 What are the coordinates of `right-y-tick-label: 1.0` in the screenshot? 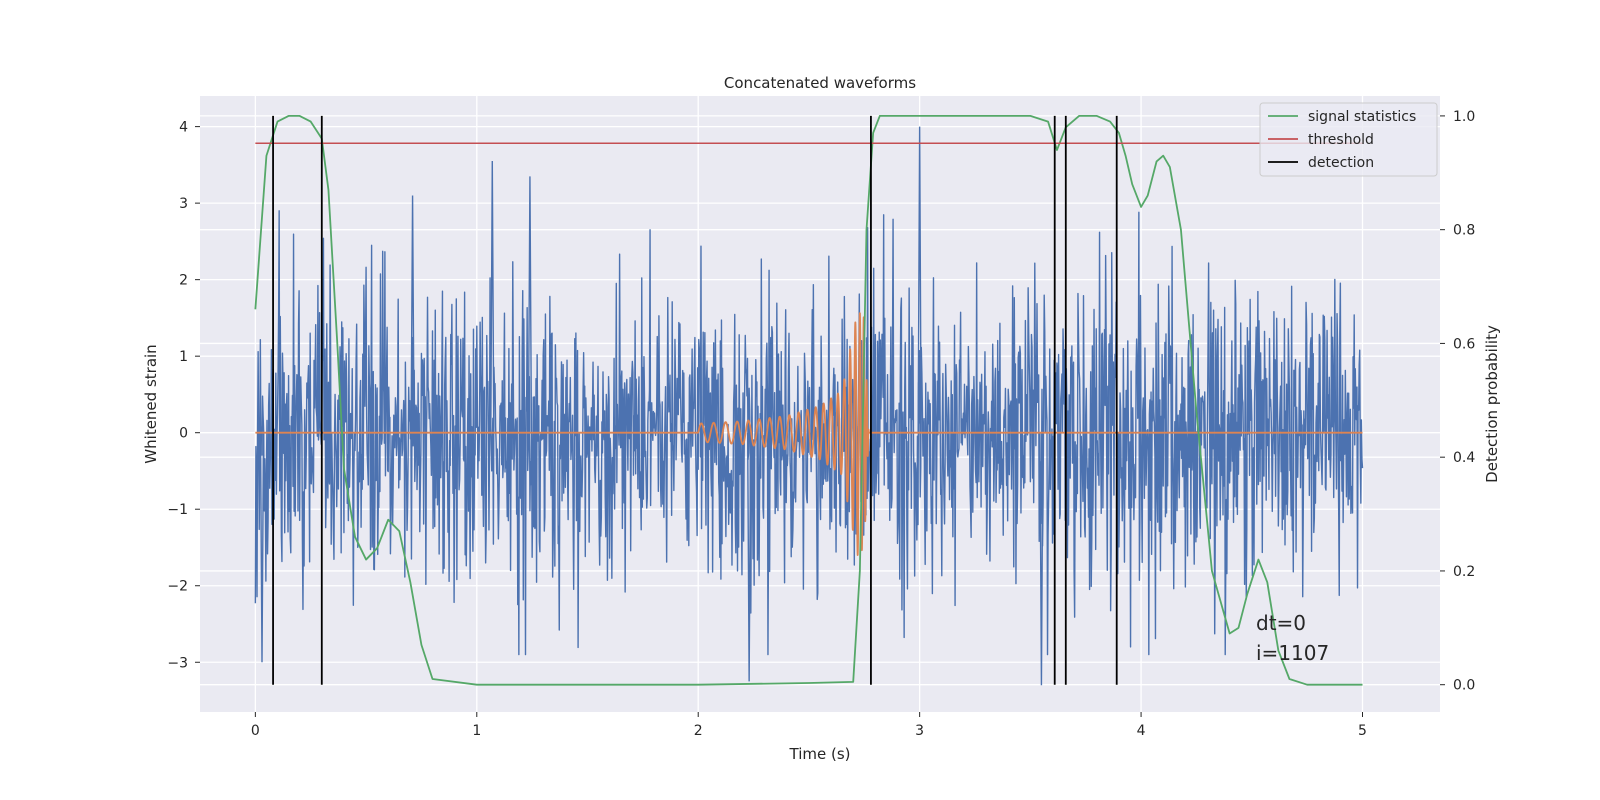 It's located at (1464, 117).